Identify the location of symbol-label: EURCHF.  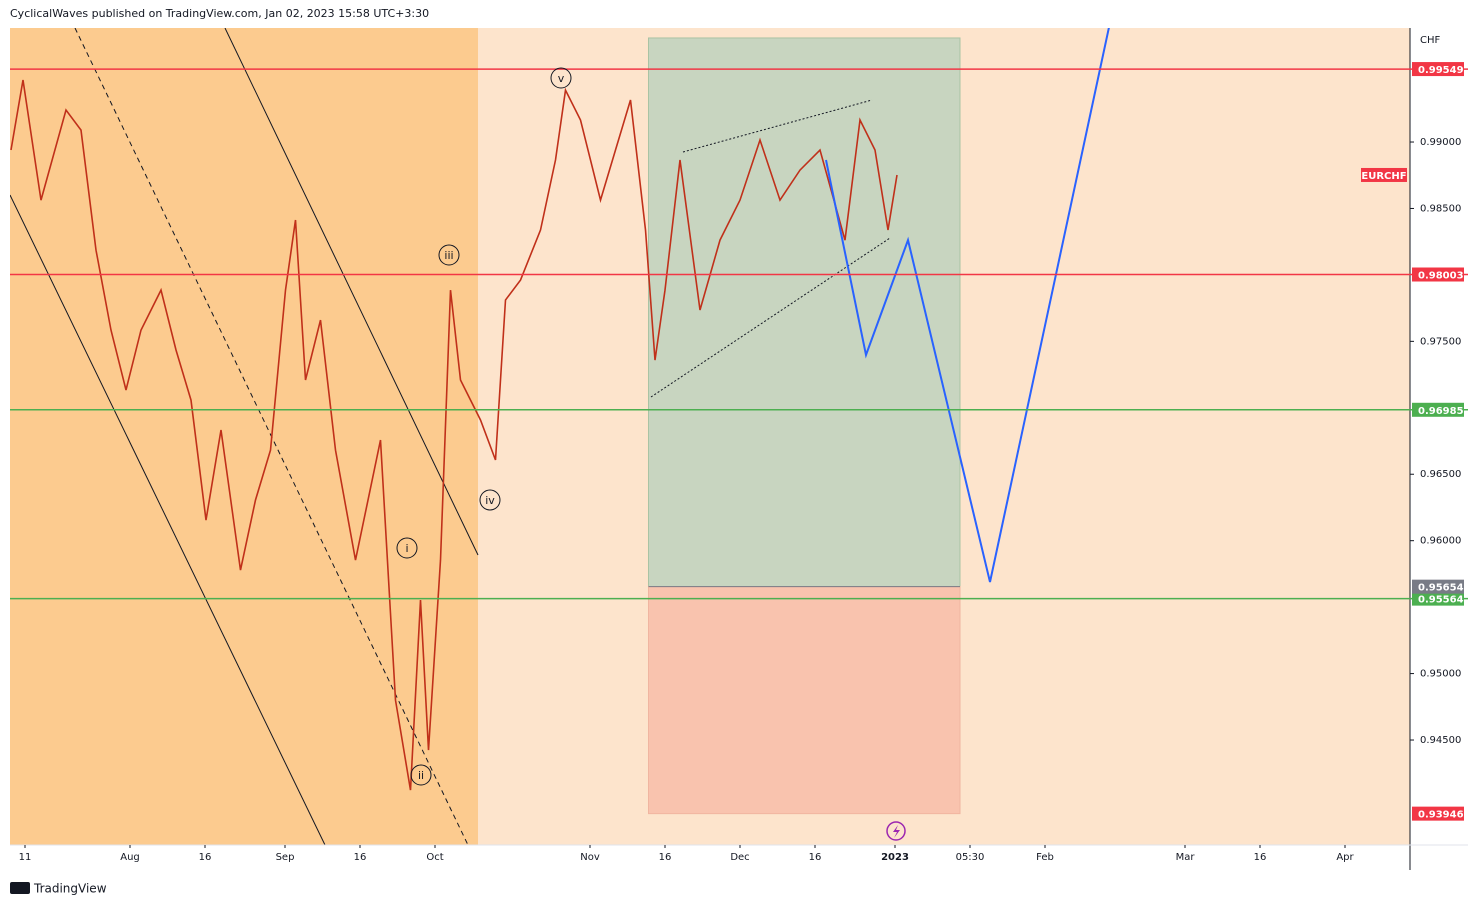
(1383, 176).